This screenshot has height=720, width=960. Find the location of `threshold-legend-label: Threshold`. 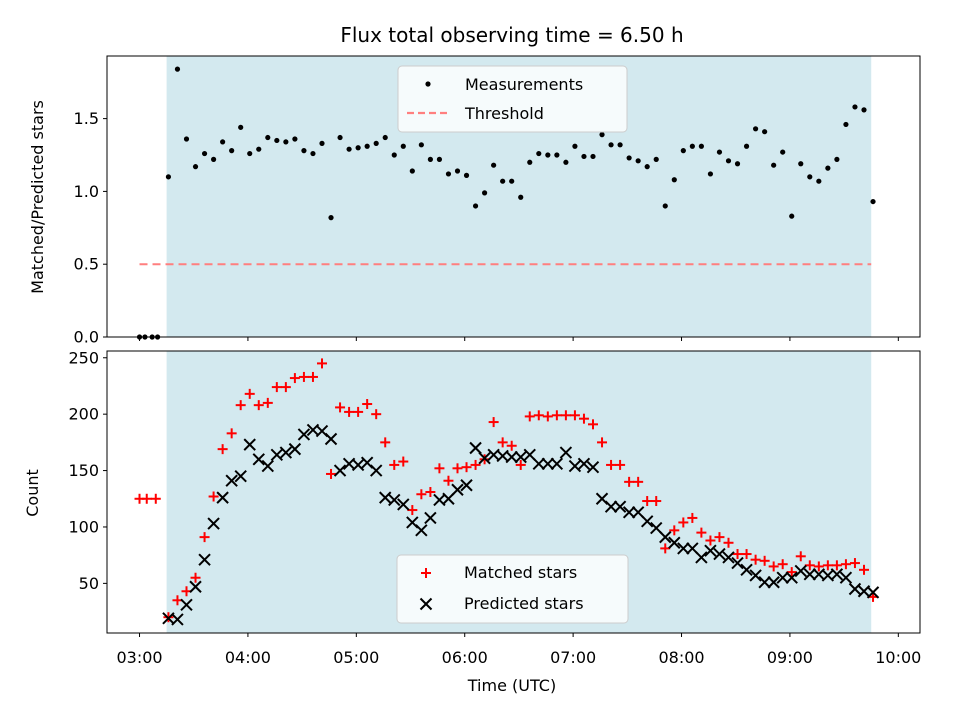

threshold-legend-label: Threshold is located at coordinates (504, 113).